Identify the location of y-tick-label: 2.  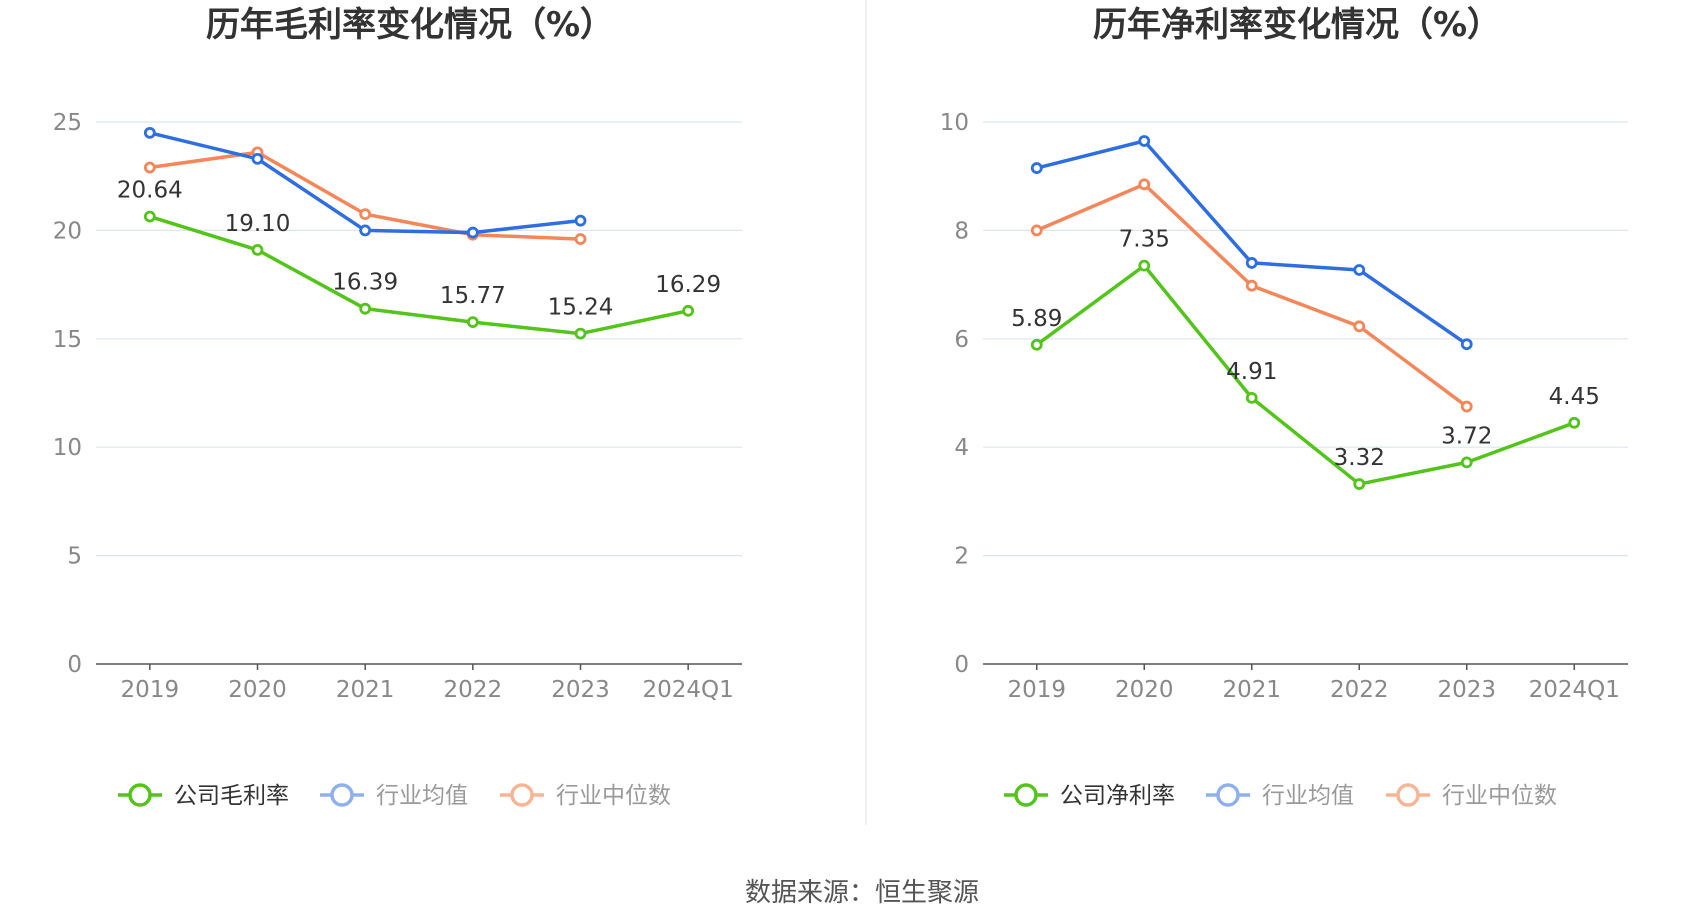
(961, 557).